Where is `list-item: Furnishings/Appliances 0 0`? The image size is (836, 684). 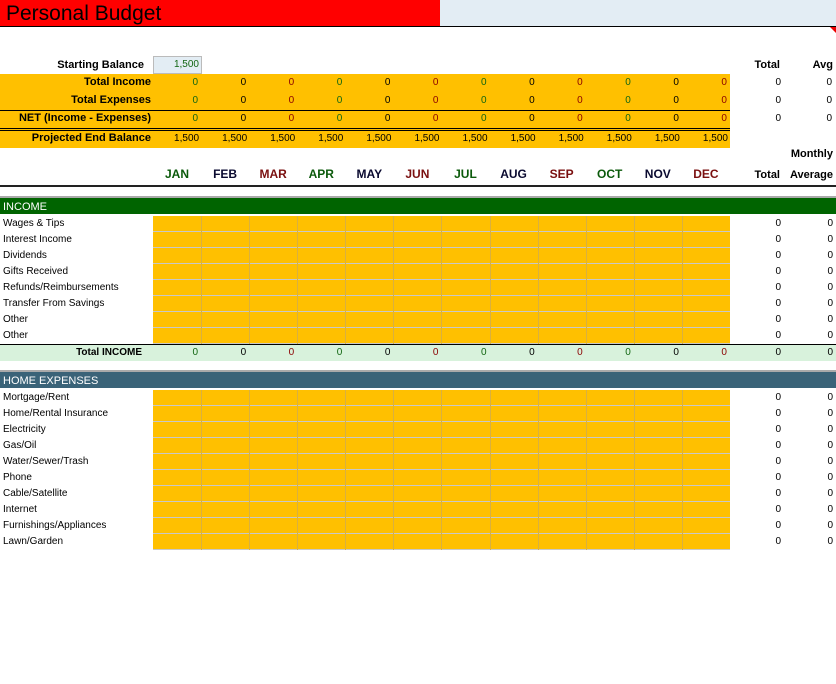
list-item: Furnishings/Appliances 0 0 is located at coordinates (418, 526).